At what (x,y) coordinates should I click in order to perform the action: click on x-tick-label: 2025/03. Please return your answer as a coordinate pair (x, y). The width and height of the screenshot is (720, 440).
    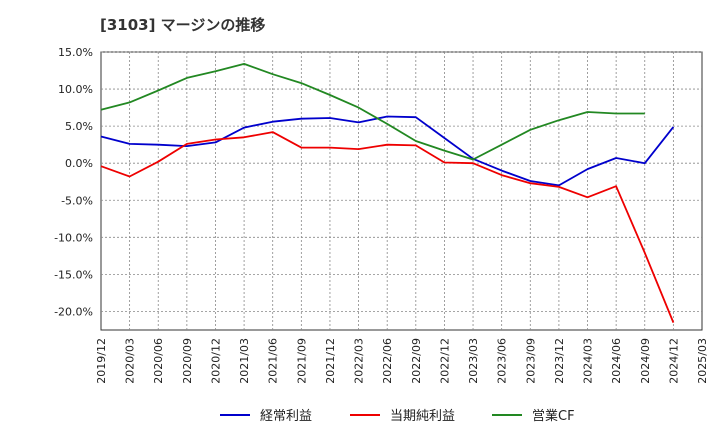
    Looking at the image, I should click on (702, 361).